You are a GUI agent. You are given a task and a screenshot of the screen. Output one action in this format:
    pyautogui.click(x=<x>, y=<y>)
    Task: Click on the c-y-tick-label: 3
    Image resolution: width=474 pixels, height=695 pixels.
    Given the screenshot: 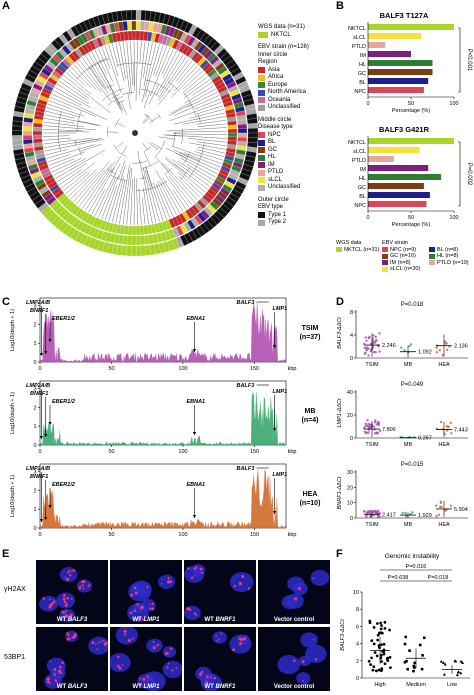 What is the action you would take?
    pyautogui.click(x=34, y=473)
    